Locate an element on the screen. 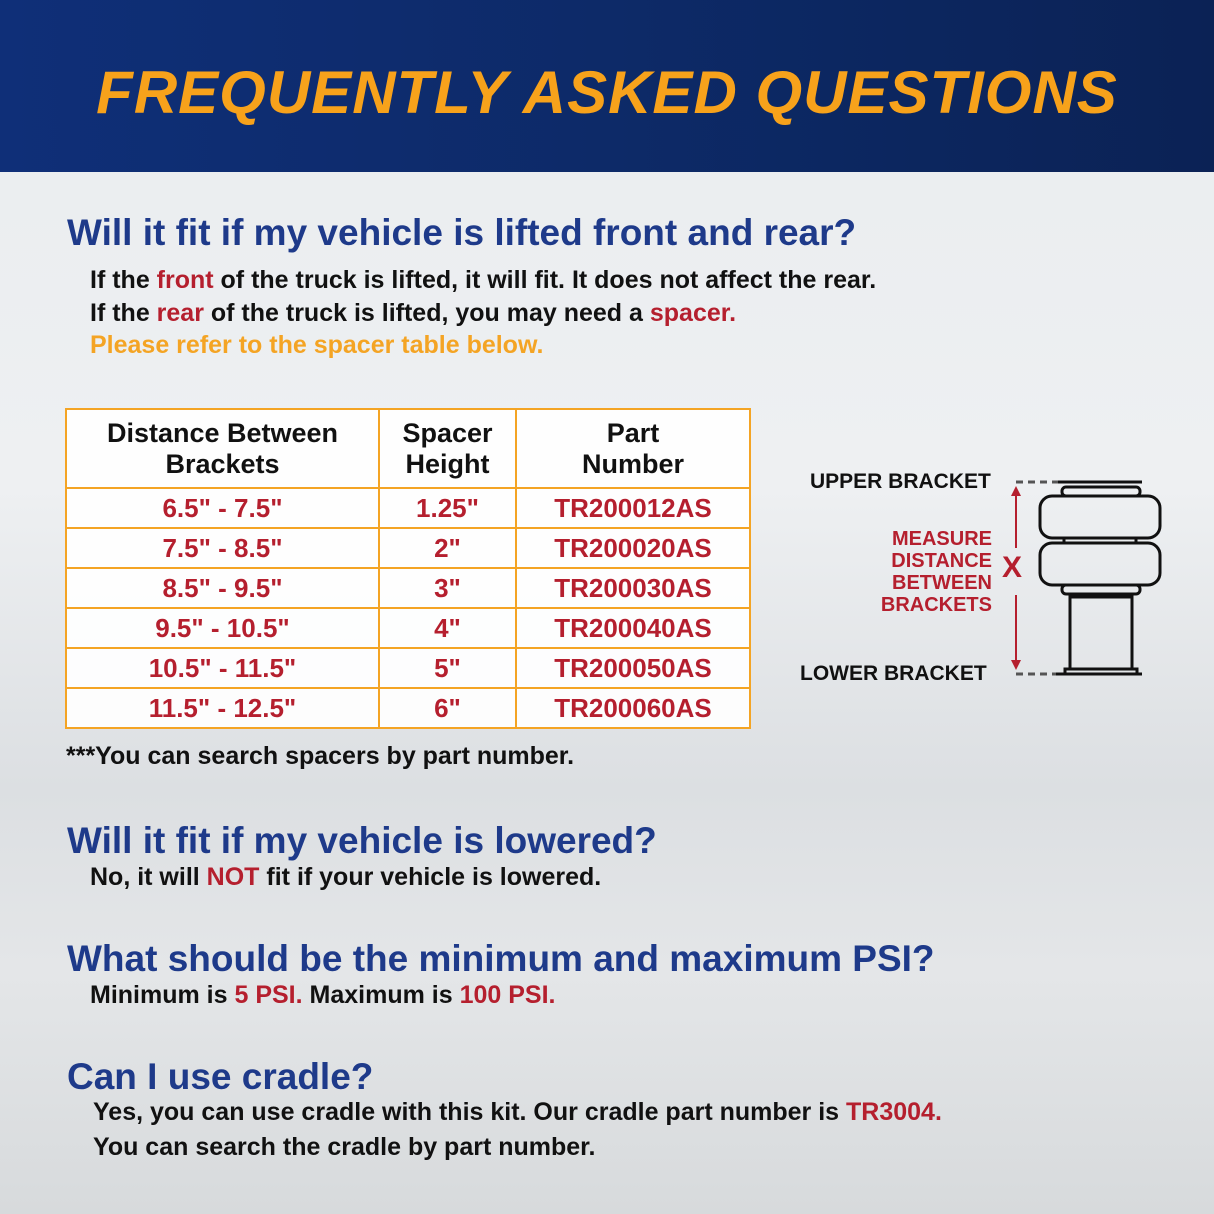  header-distance: Distance Between Brackets is located at coordinates (222, 448).